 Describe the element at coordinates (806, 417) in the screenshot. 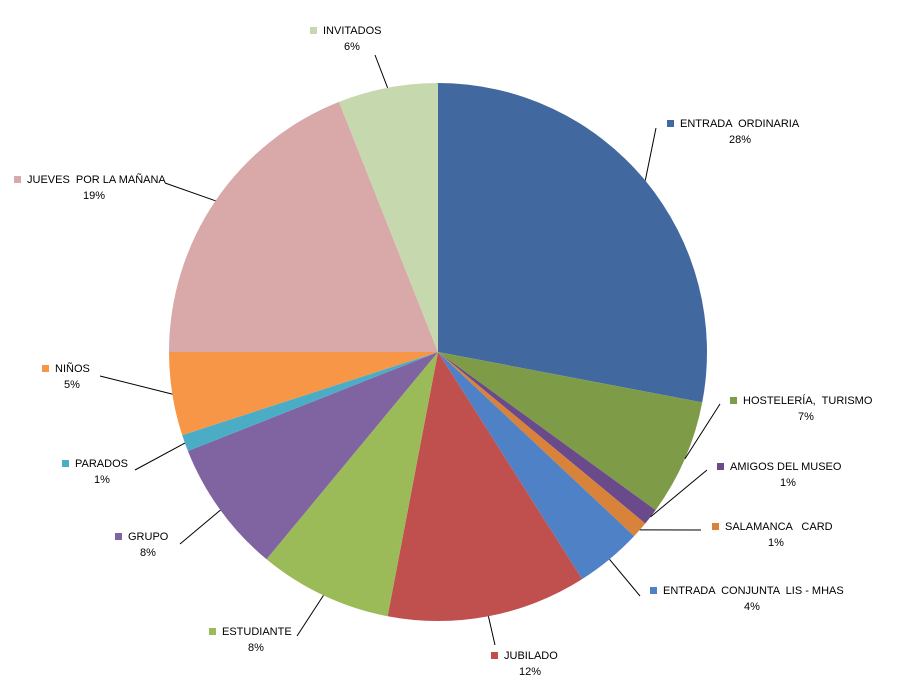

I see `slice-value-label: 7%` at that location.